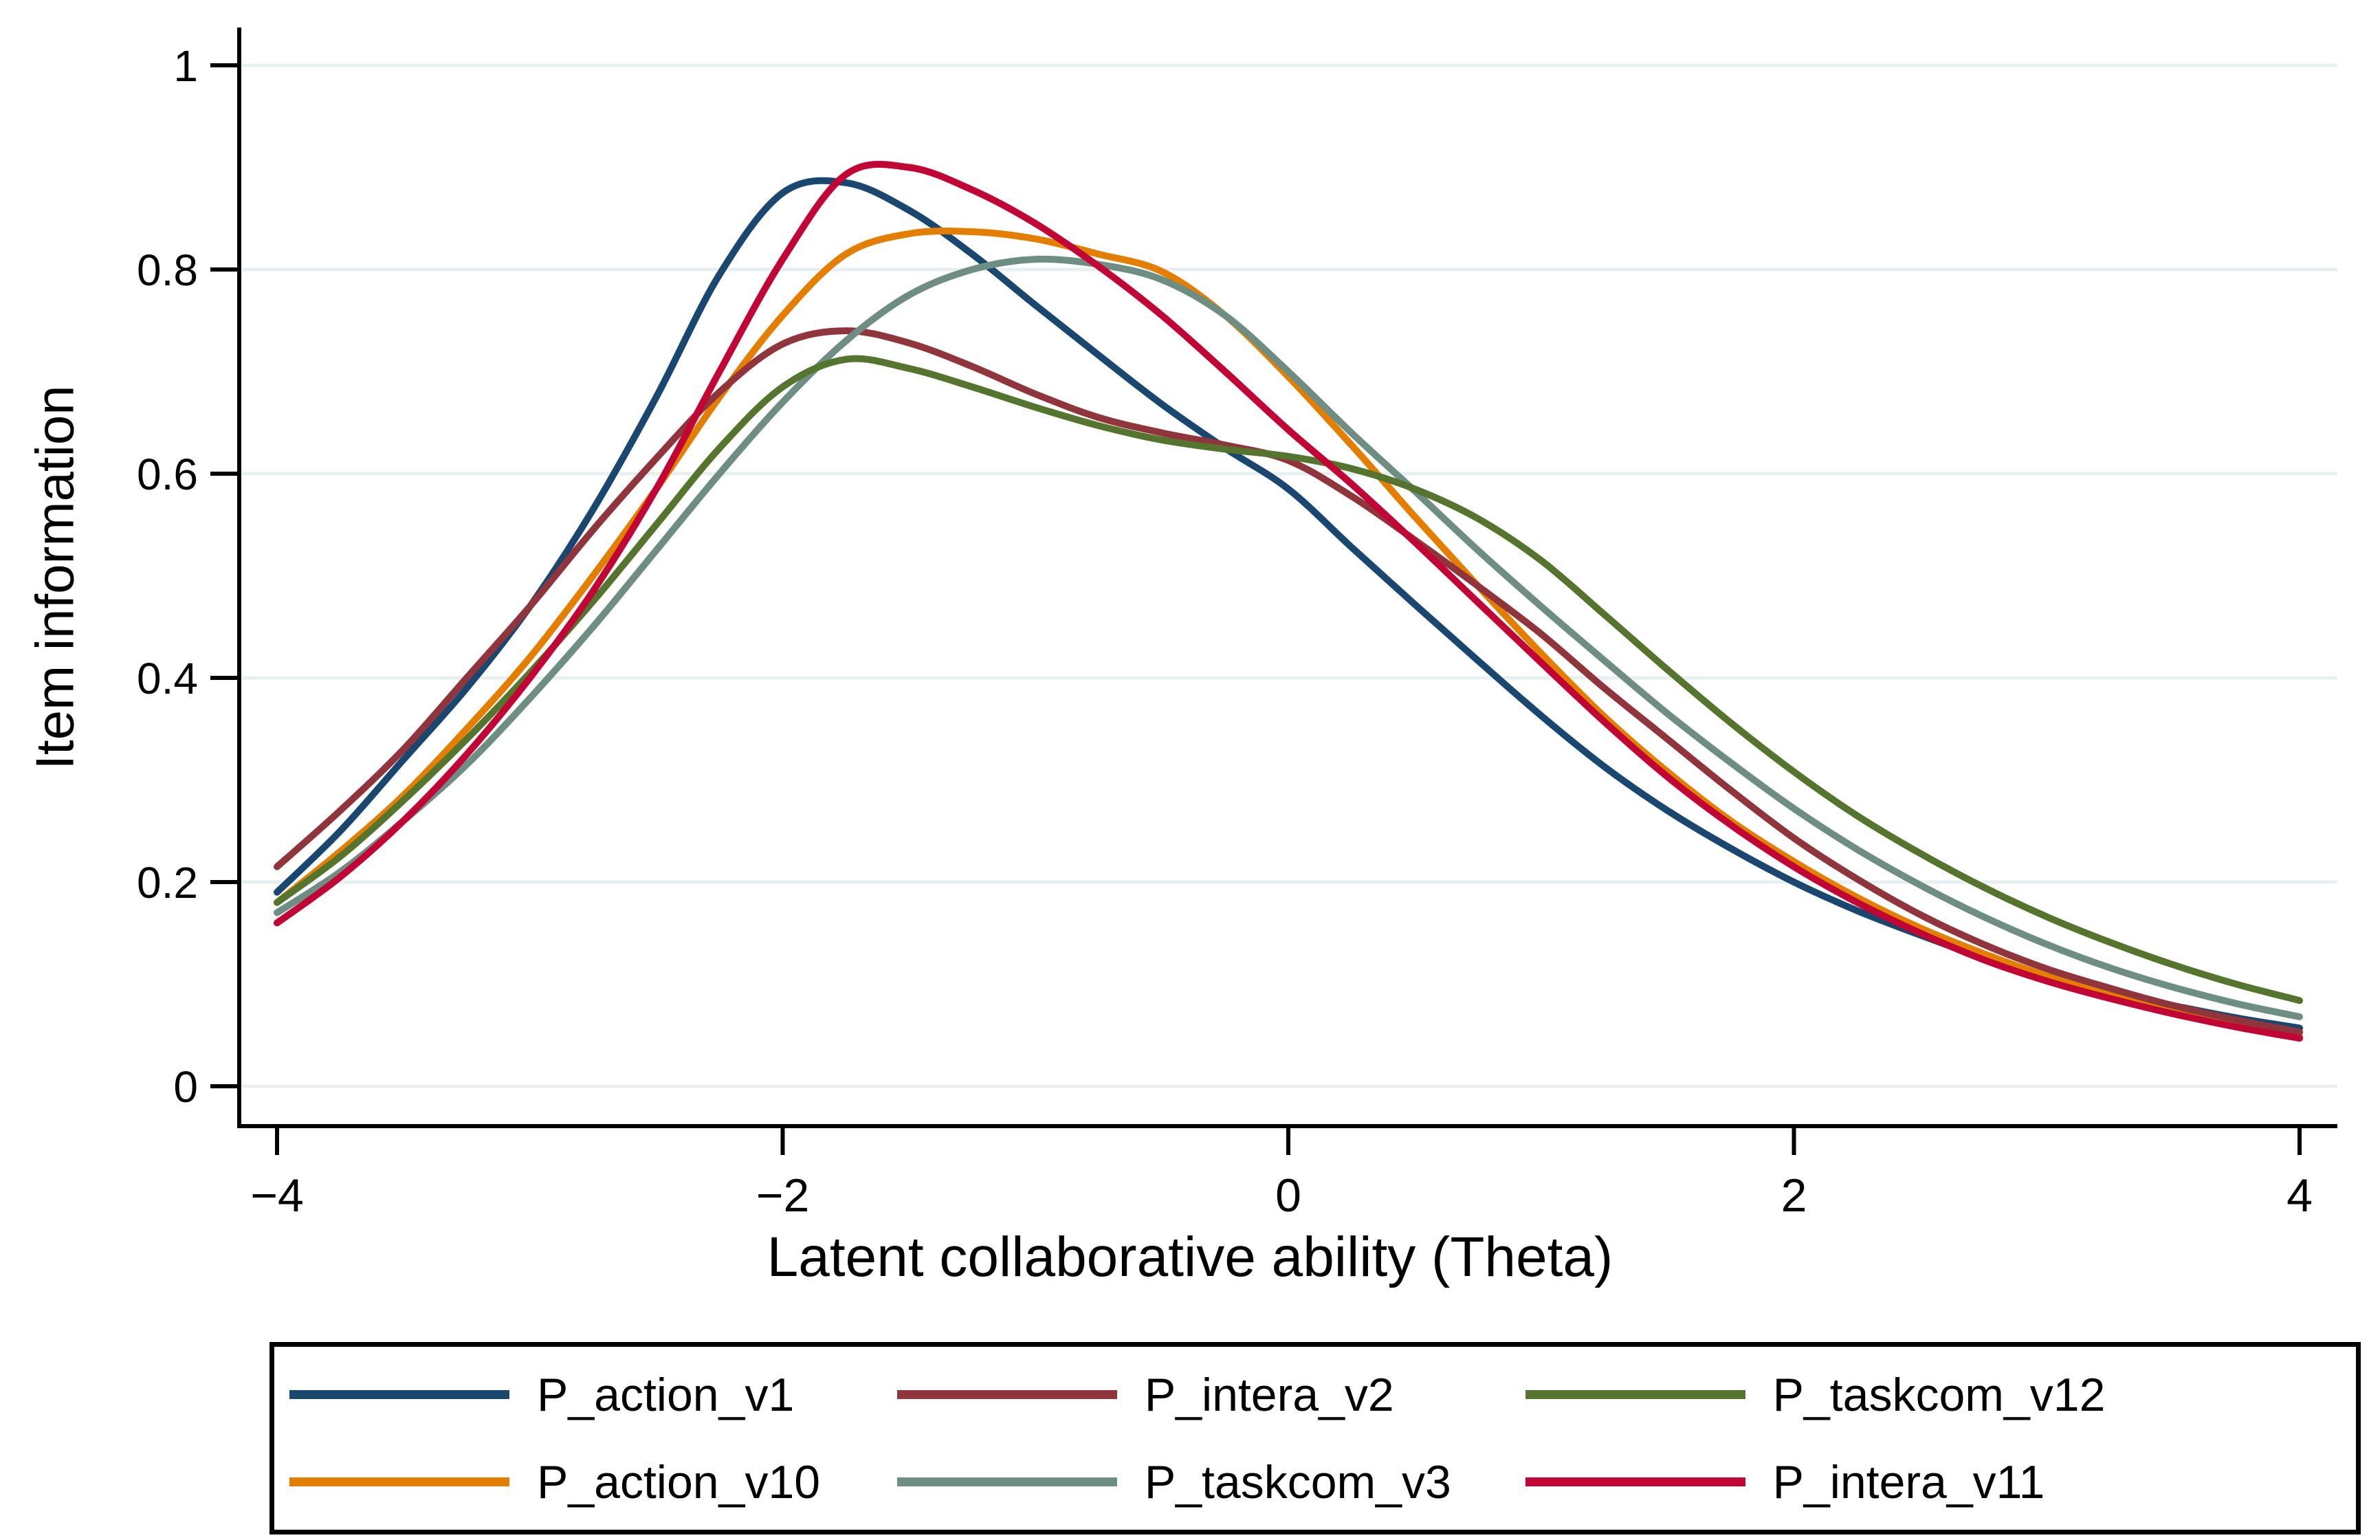 The image size is (2380, 1540). What do you see at coordinates (185, 1087) in the screenshot?
I see `y-tick-label: 0` at bounding box center [185, 1087].